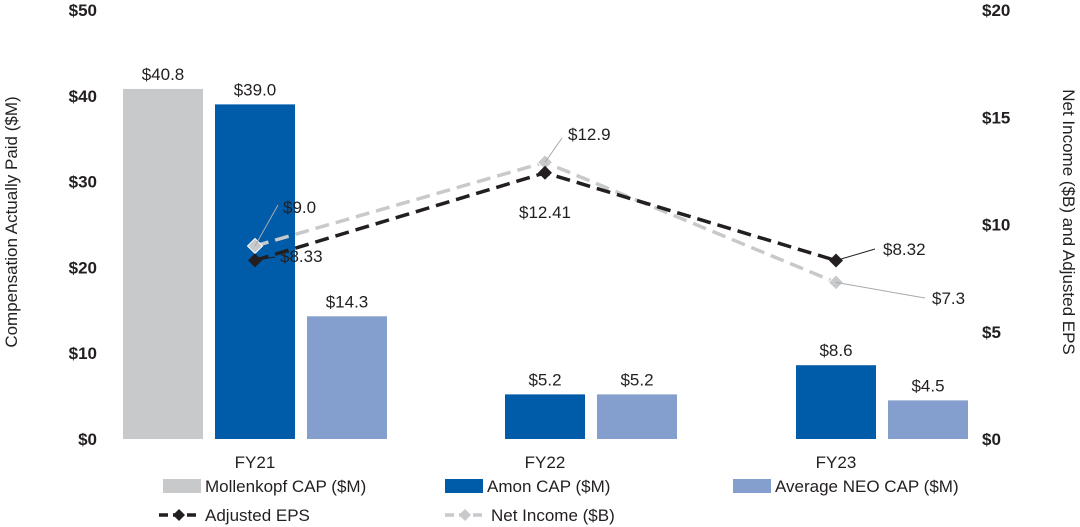  What do you see at coordinates (83, 267) in the screenshot?
I see `left-axis-tick-label: $20` at bounding box center [83, 267].